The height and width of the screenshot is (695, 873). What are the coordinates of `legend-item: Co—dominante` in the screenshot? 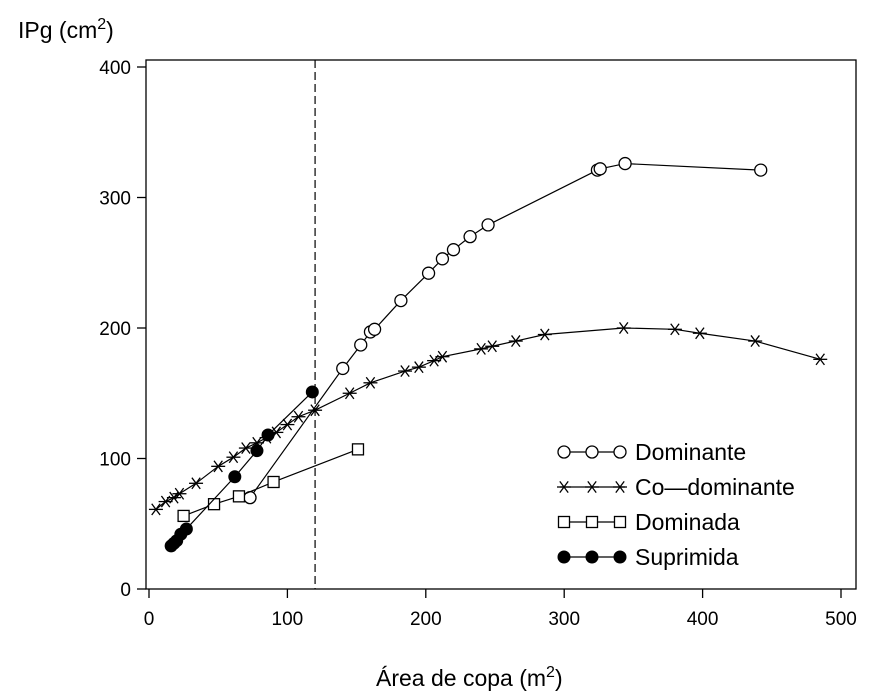 It's located at (676, 487).